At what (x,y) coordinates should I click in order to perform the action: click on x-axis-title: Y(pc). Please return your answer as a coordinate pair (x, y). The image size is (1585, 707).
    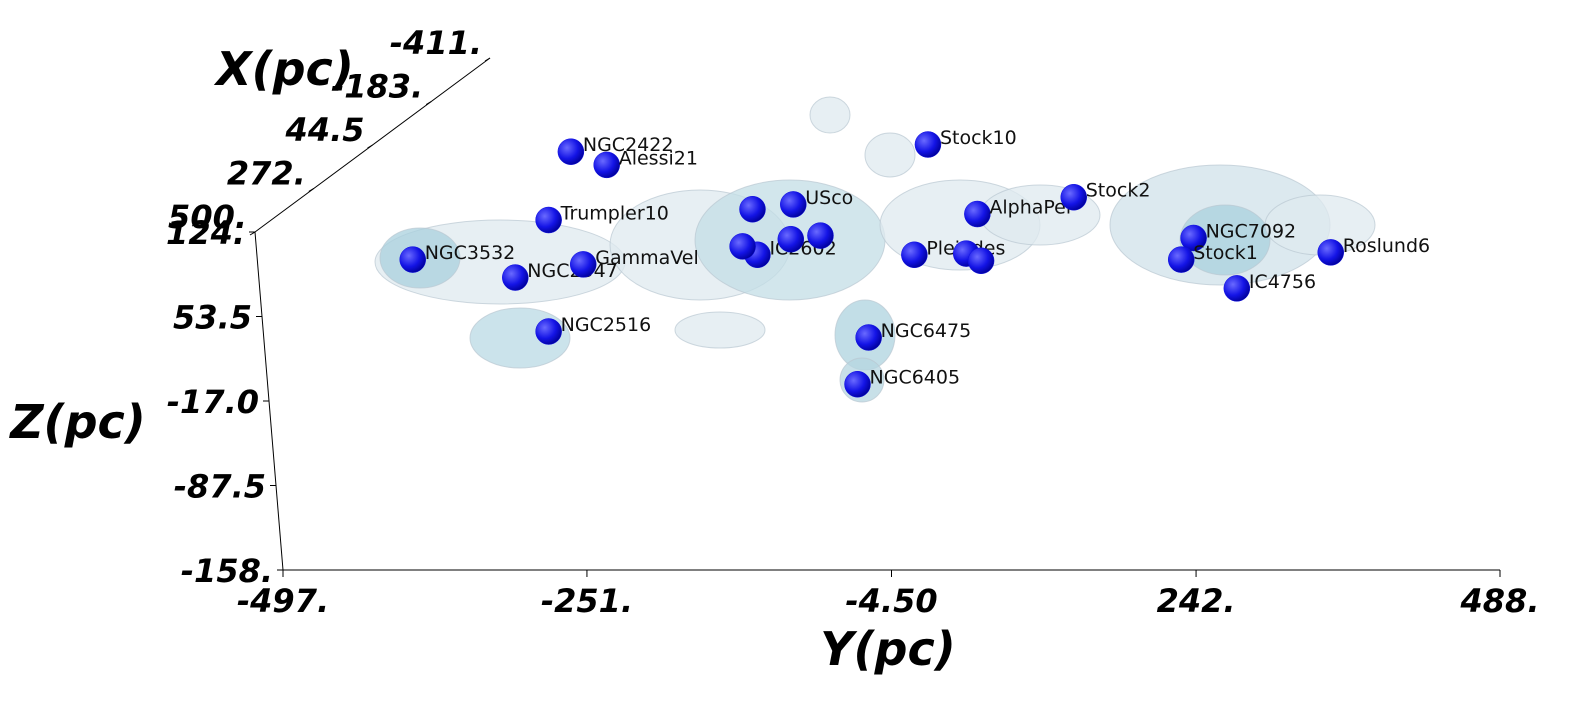
    Looking at the image, I should click on (888, 649).